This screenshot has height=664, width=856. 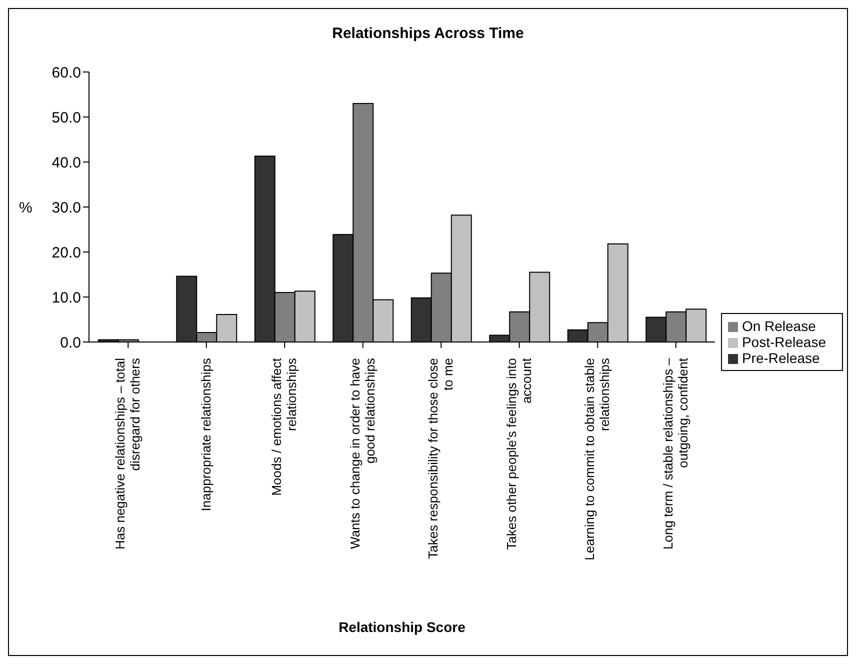 I want to click on legend-label: Pre-Release, so click(x=781, y=358).